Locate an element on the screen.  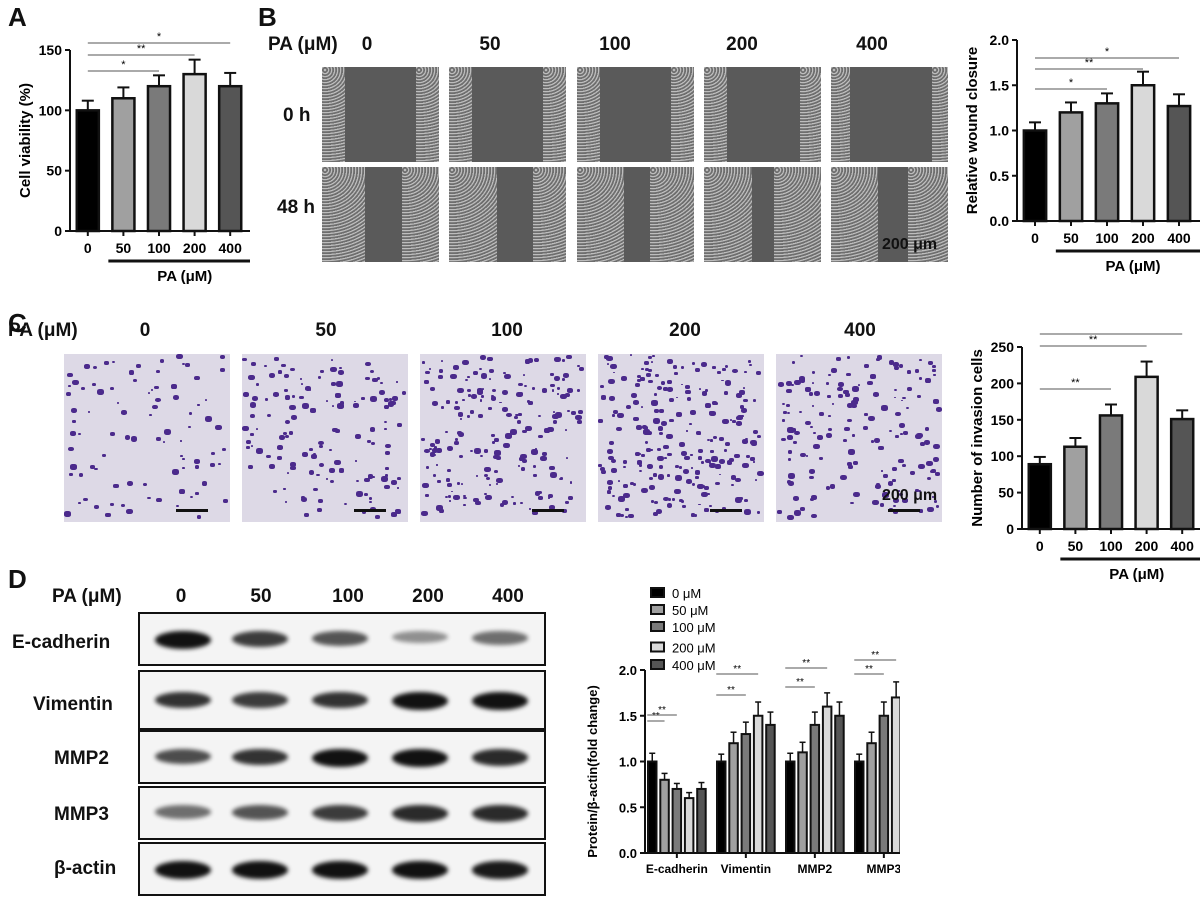
panel-d-conc-100: 100 is located at coordinates (348, 596).